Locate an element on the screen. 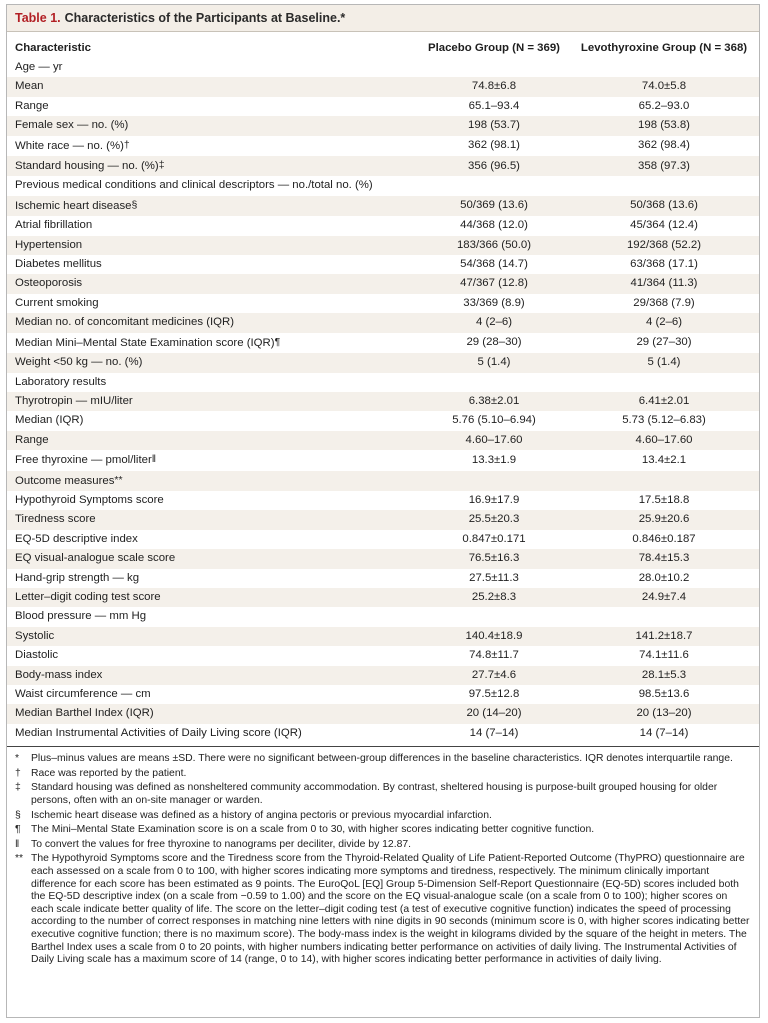 The image size is (768, 1023). footnote-mark: ** is located at coordinates (19, 859).